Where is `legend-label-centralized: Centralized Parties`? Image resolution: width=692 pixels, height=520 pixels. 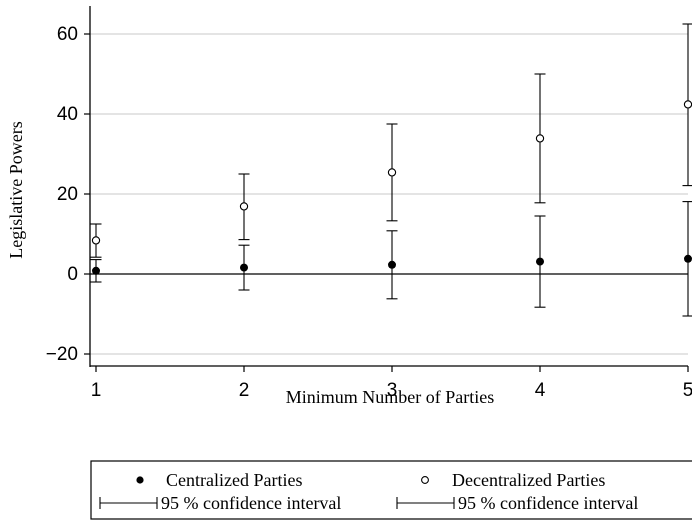 legend-label-centralized: Centralized Parties is located at coordinates (234, 480).